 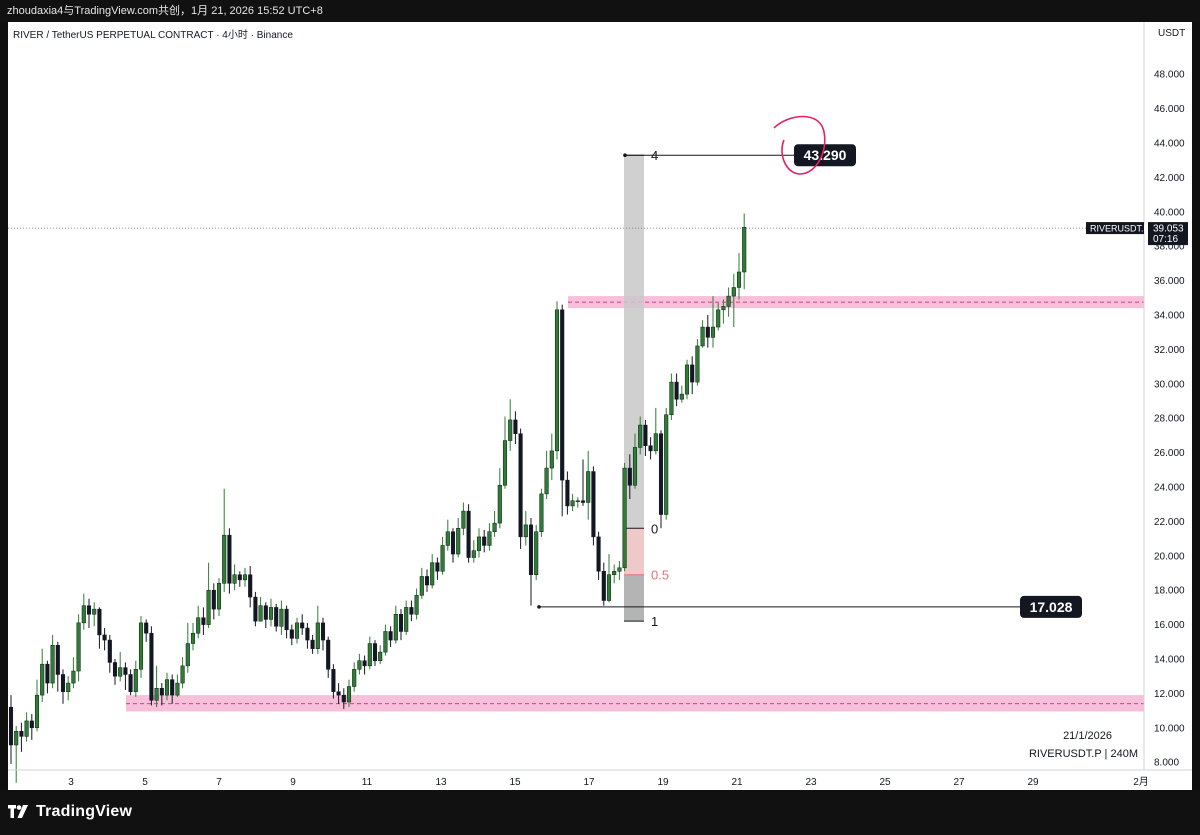 What do you see at coordinates (145, 782) in the screenshot?
I see `x-tick-label: 5` at bounding box center [145, 782].